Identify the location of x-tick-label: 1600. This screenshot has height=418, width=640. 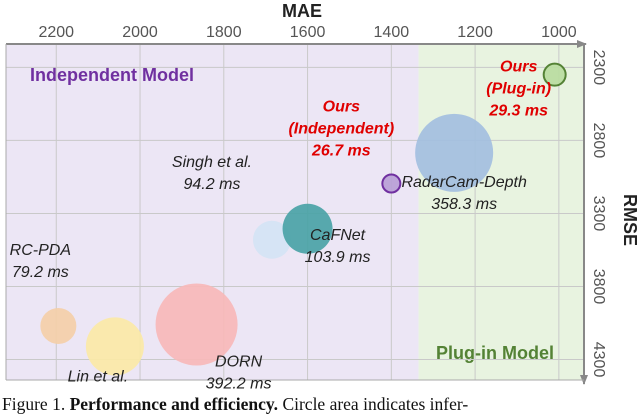
(308, 32).